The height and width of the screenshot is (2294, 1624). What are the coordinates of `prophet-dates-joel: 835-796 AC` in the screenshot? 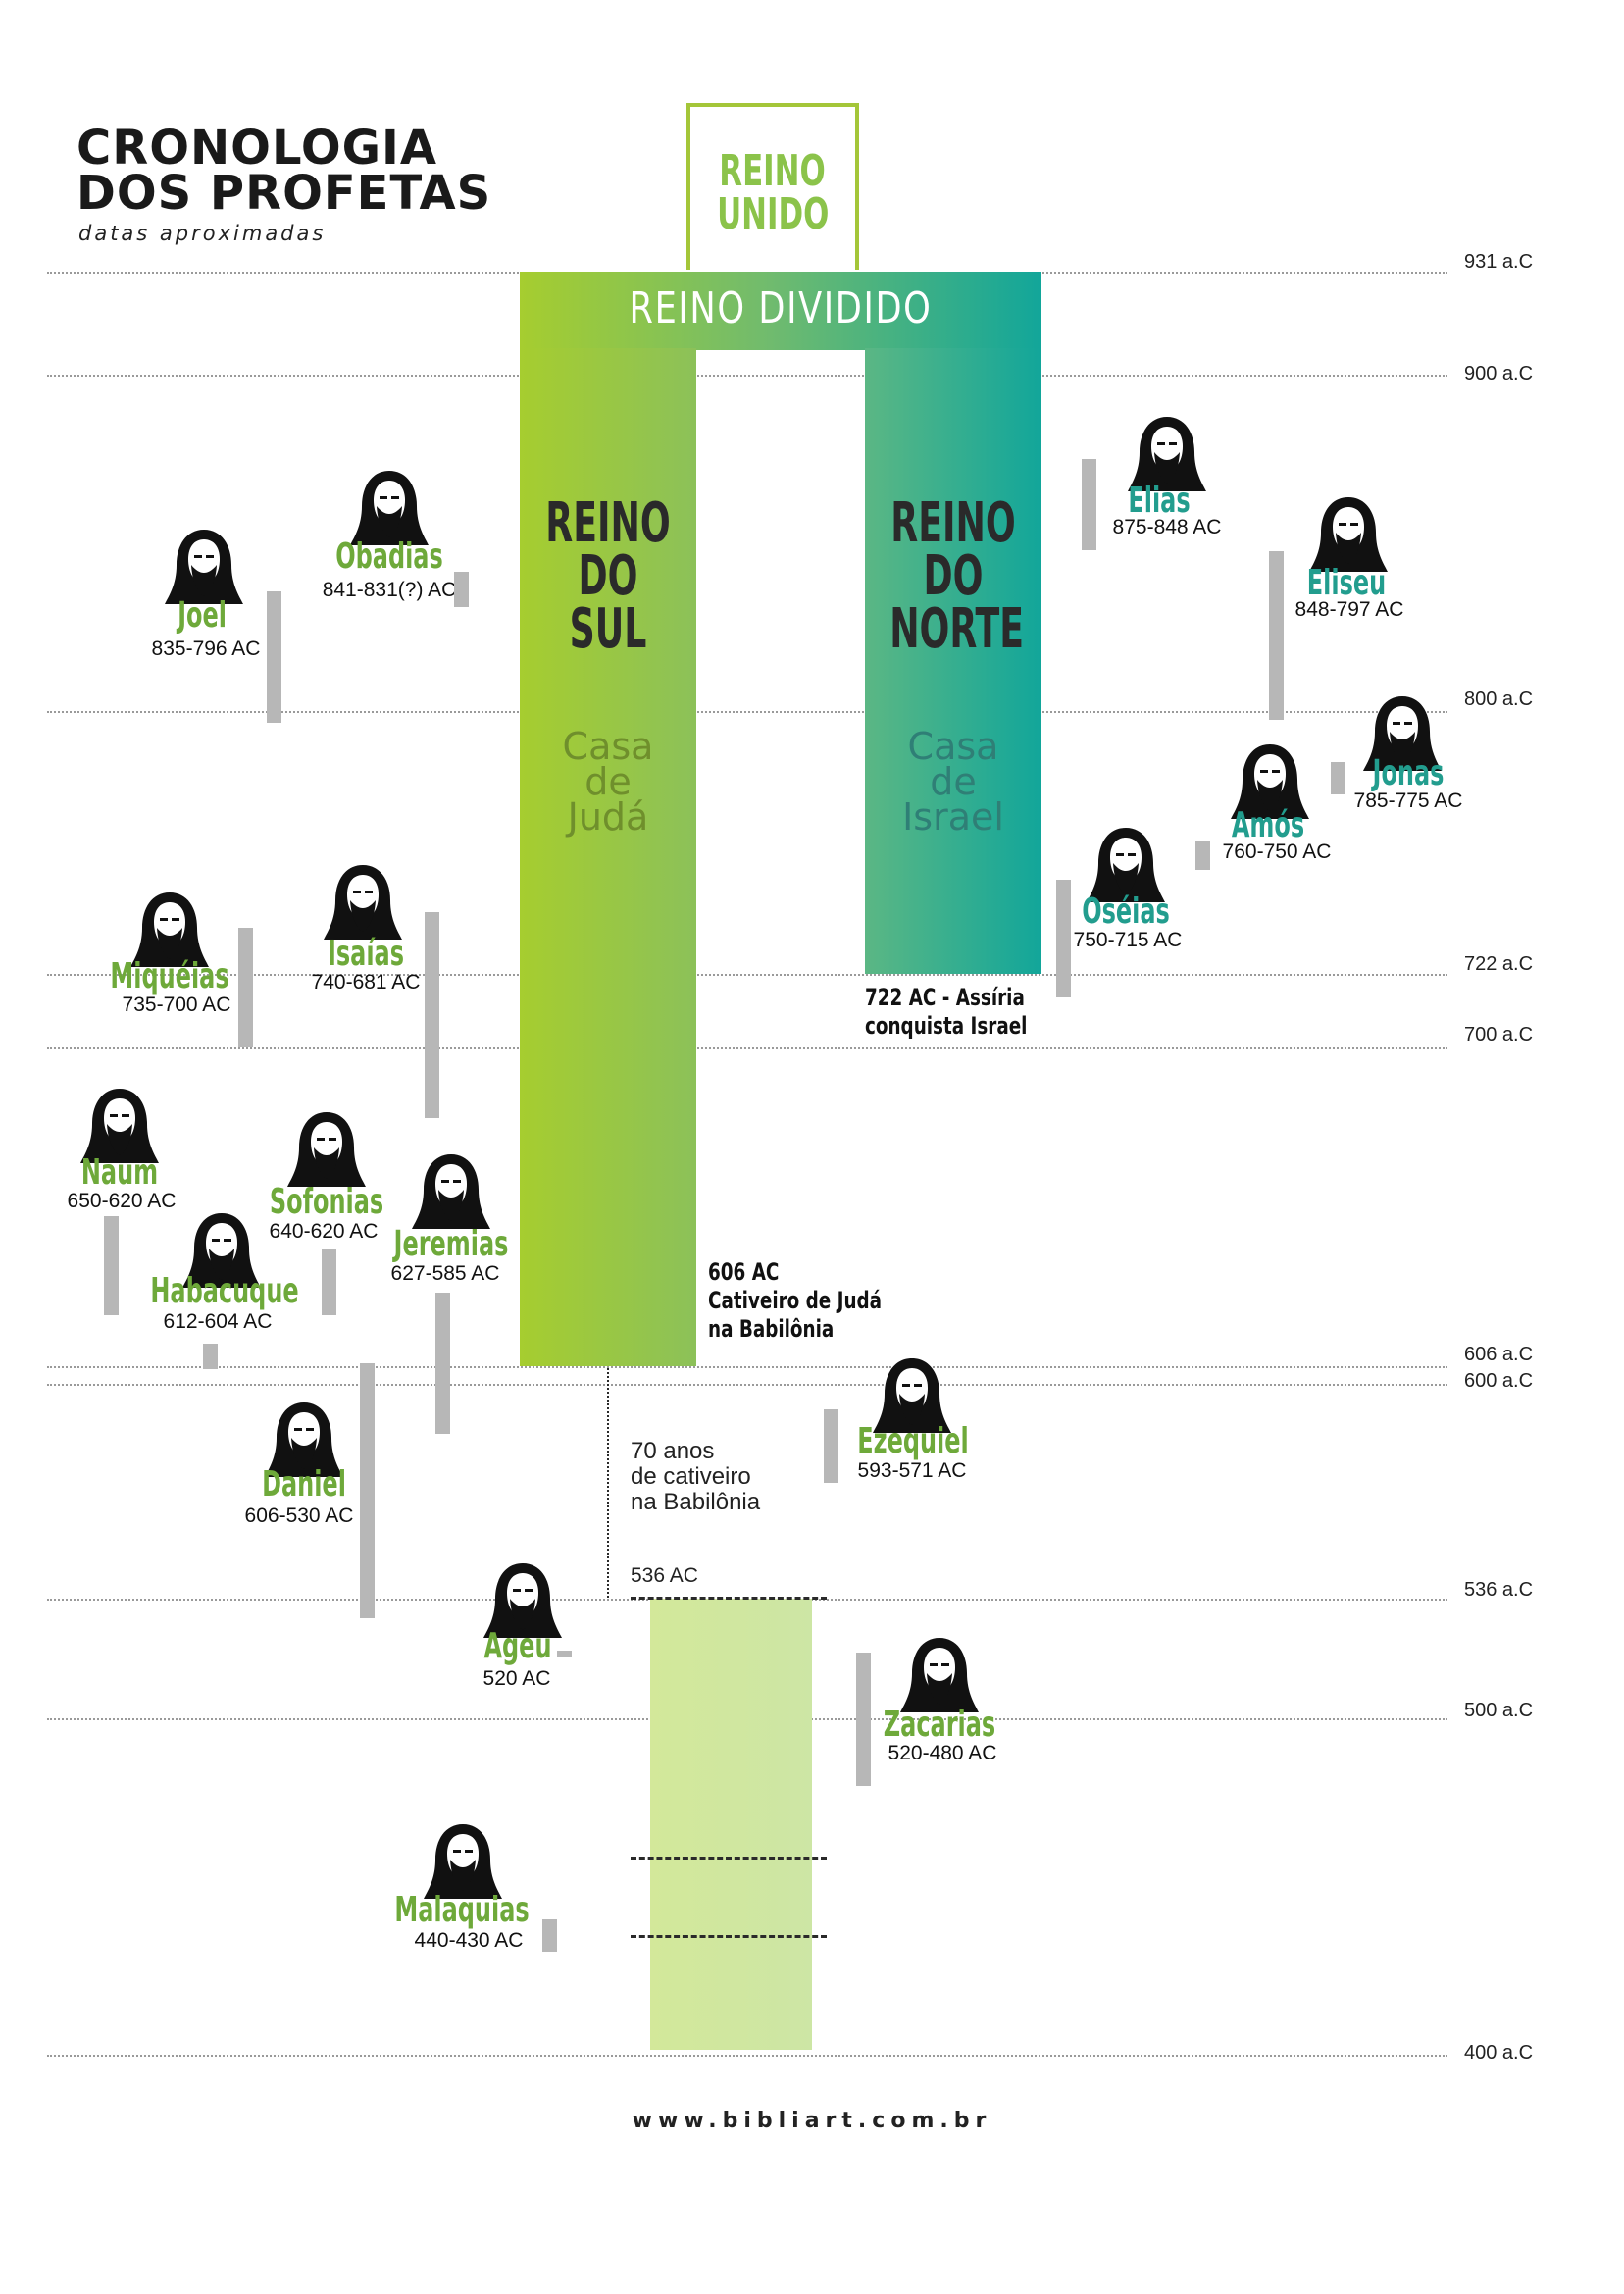 It's located at (206, 648).